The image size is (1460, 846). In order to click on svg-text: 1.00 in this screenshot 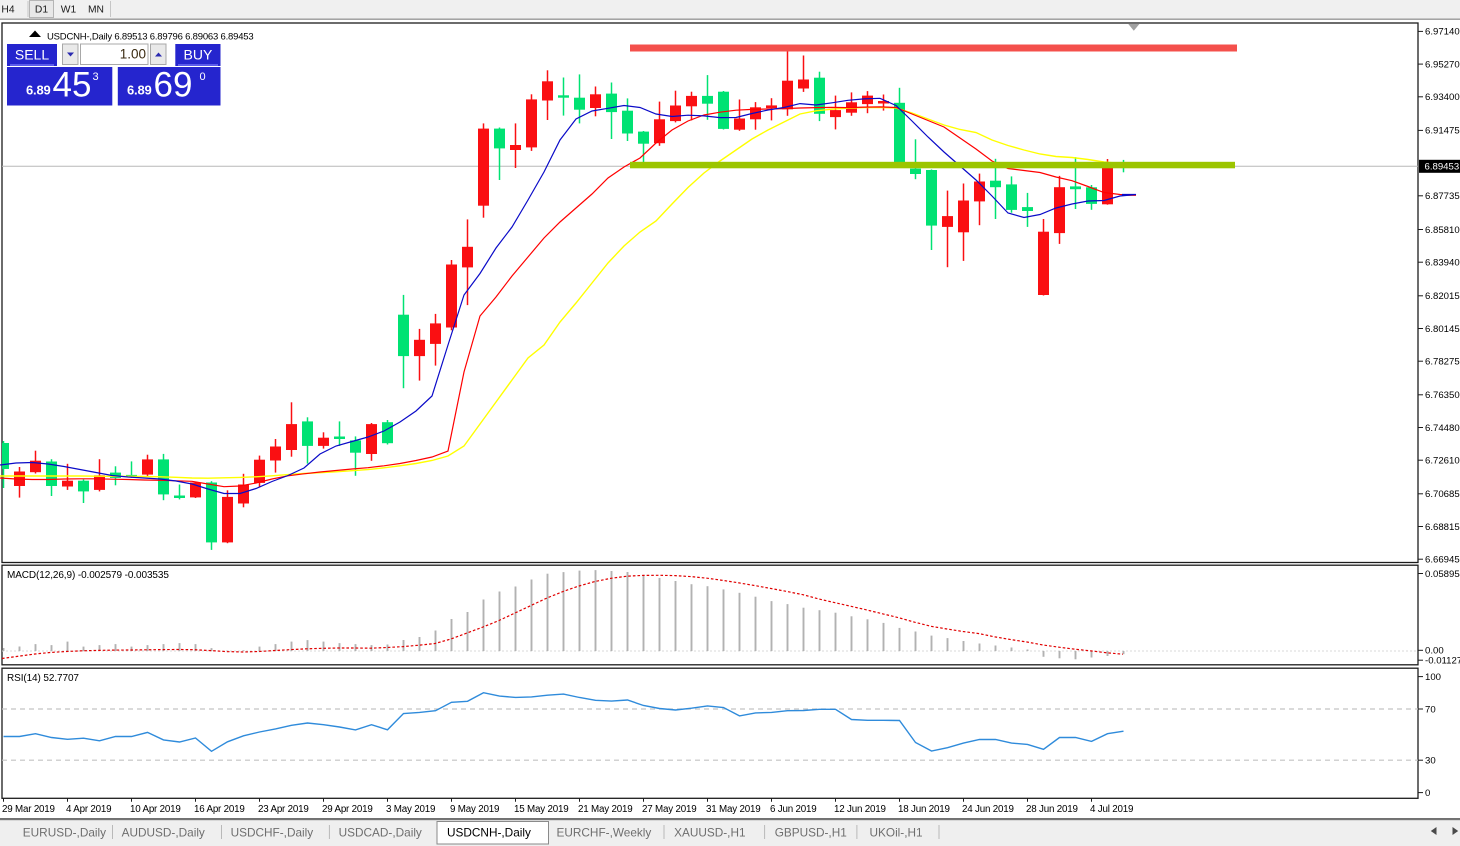, I will do `click(133, 54)`.